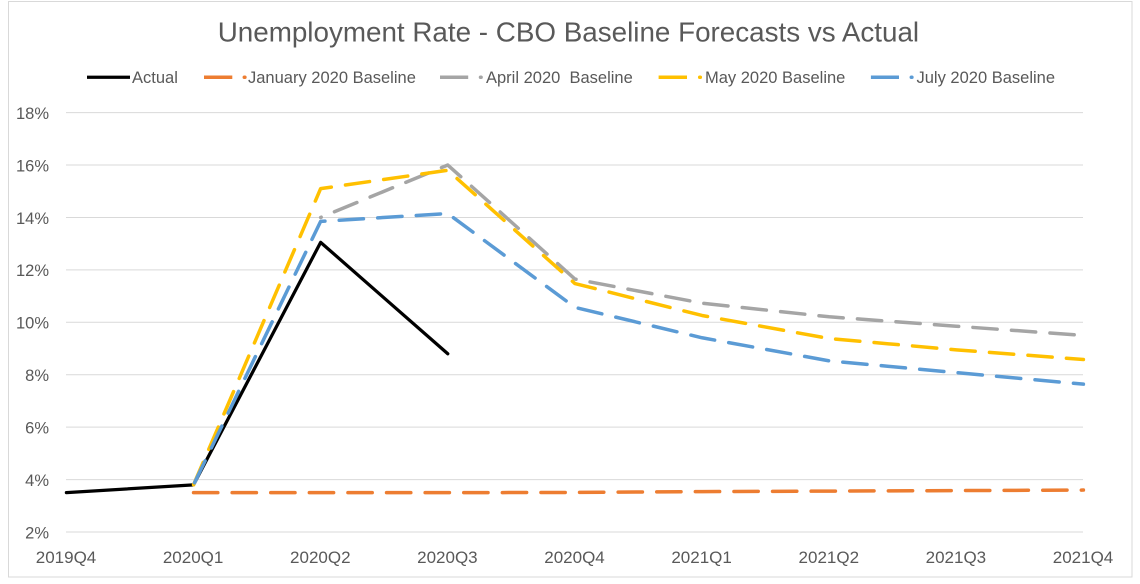 The height and width of the screenshot is (584, 1140). I want to click on svg-text: 18%, so click(32, 114).